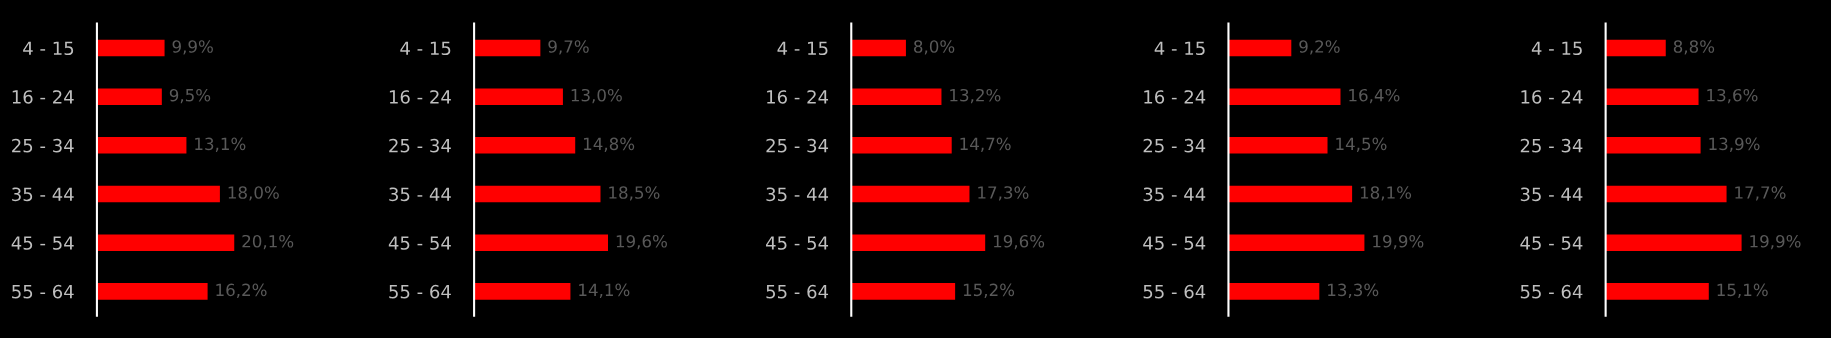 The width and height of the screenshot is (1831, 338). What do you see at coordinates (1374, 96) in the screenshot?
I see `data-label: 16,4%` at bounding box center [1374, 96].